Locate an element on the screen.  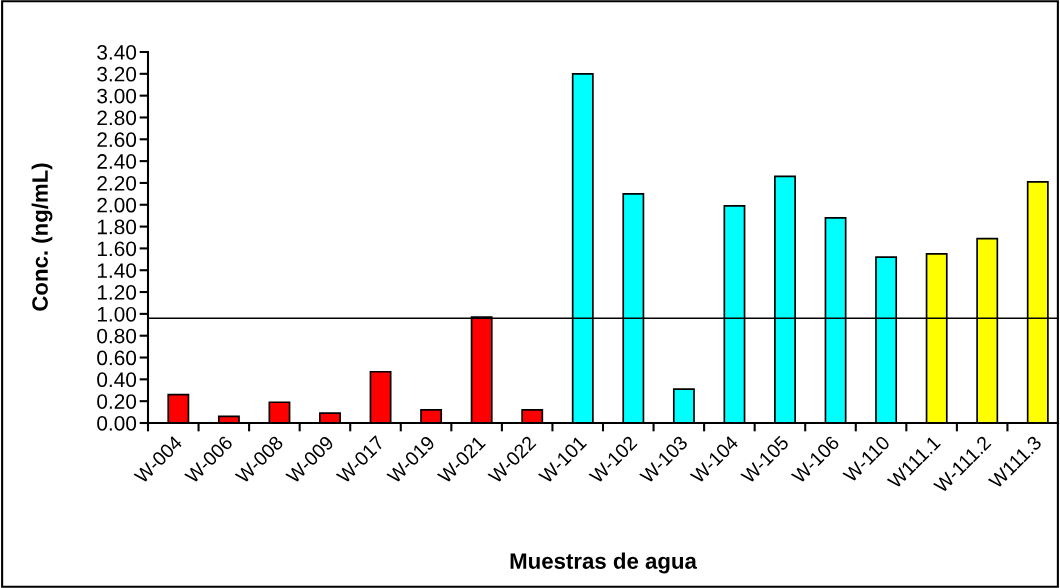
y-tick-label: 2.60 is located at coordinates (117, 140).